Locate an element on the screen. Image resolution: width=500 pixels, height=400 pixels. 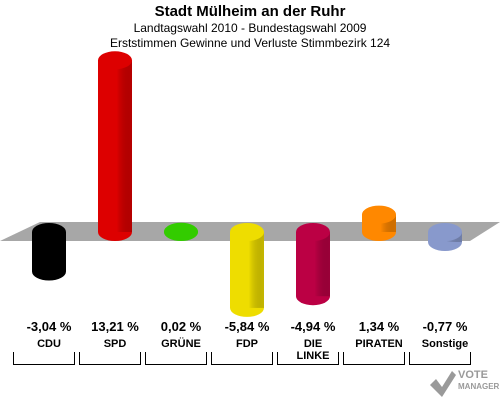
bar-piraten is located at coordinates (379, 223).